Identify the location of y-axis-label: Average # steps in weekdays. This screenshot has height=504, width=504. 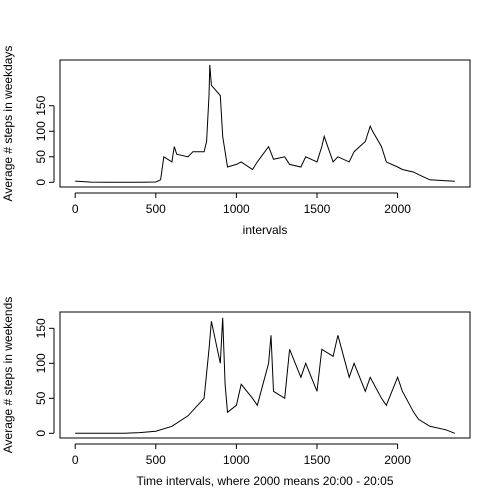
(8, 124).